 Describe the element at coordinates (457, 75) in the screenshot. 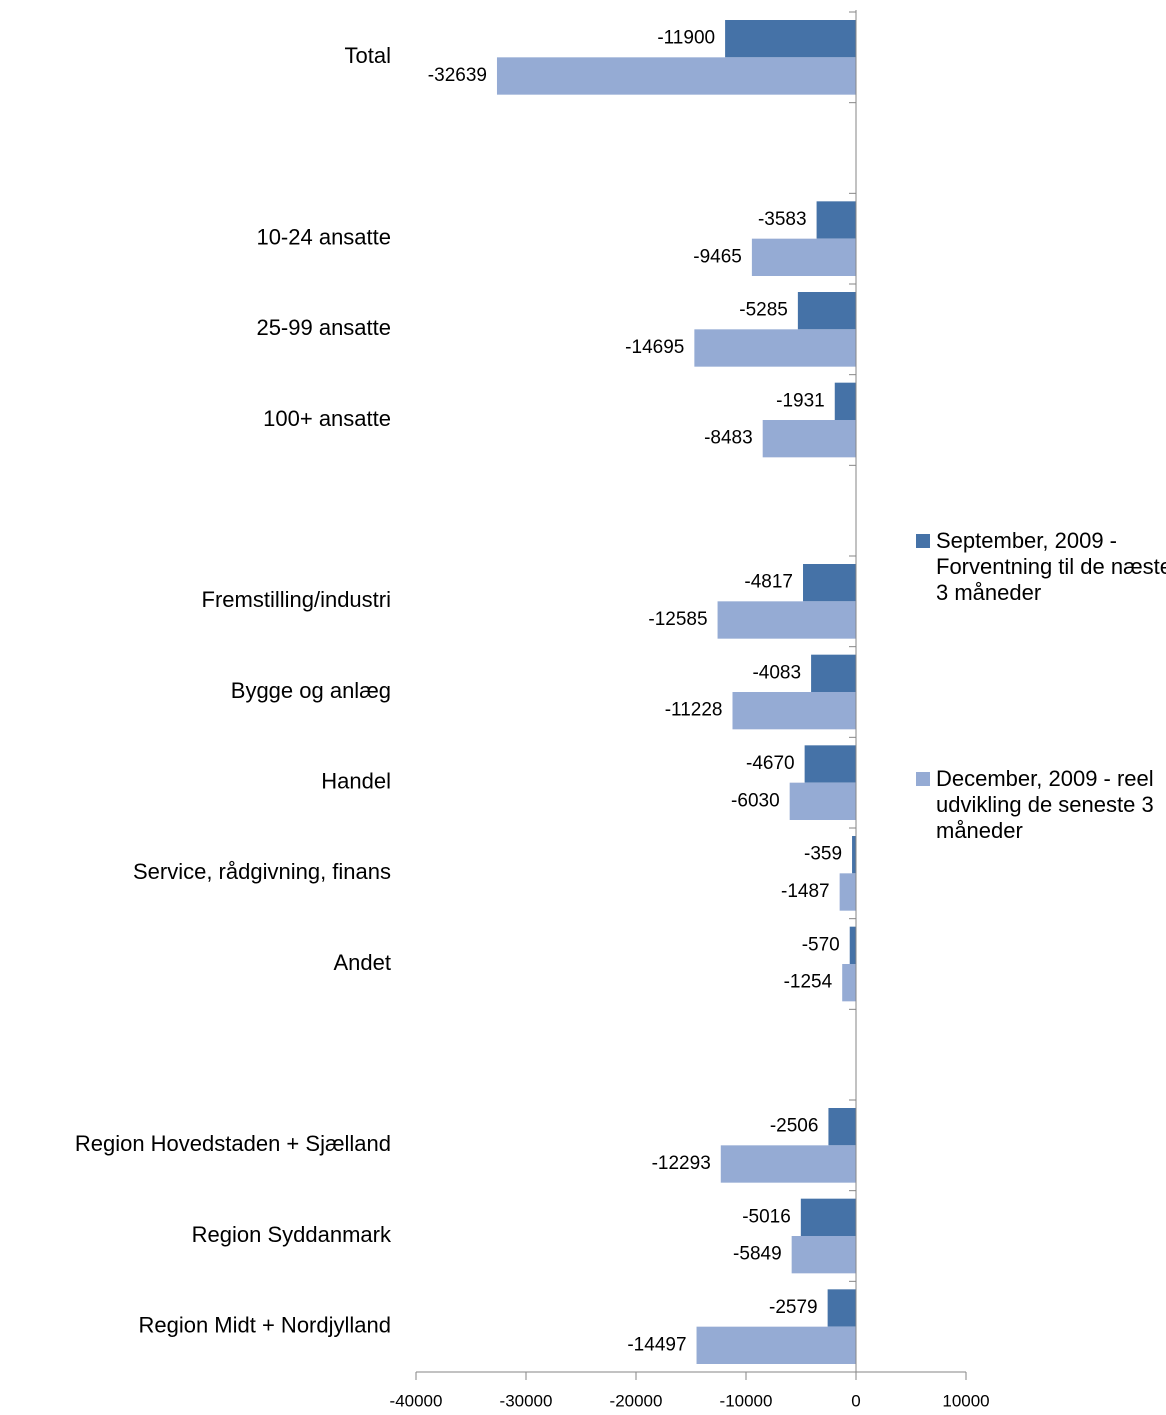

I see `data-label: -32639` at that location.